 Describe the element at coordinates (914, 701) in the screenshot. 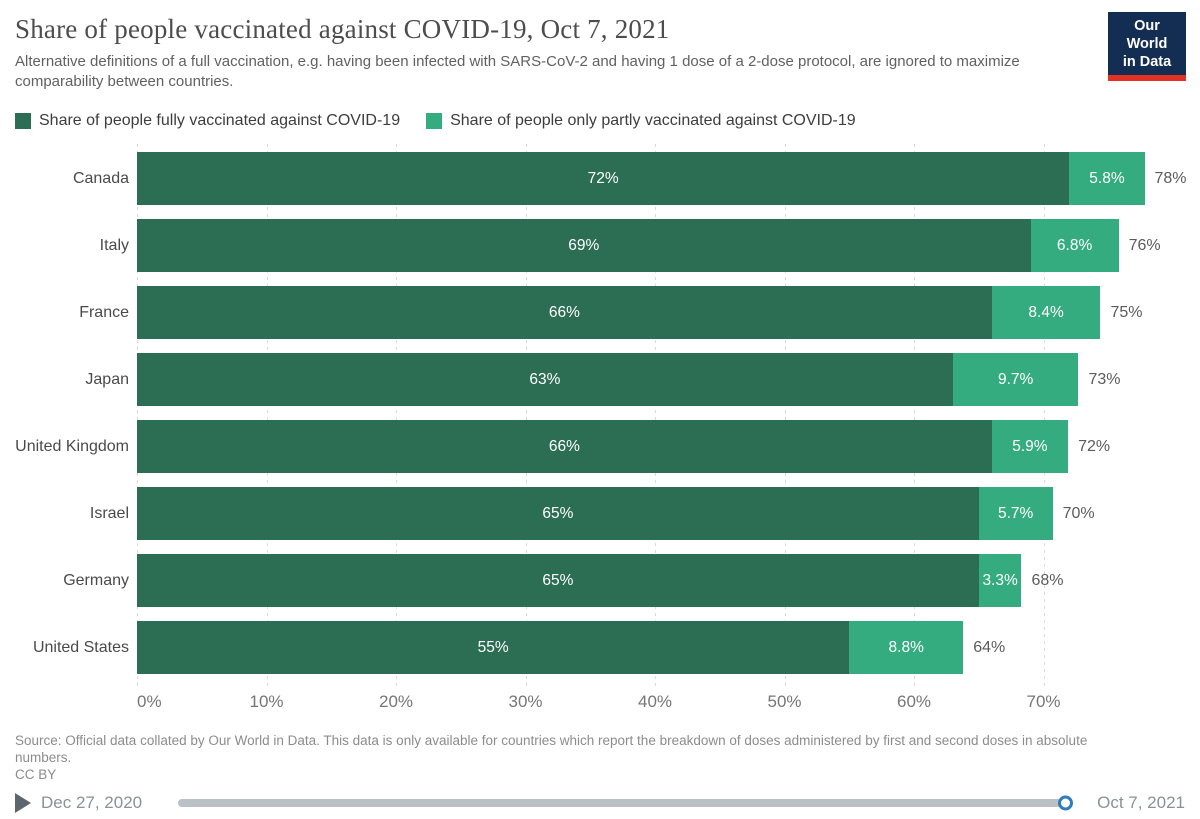

I see `x-tick-label: 60%` at that location.